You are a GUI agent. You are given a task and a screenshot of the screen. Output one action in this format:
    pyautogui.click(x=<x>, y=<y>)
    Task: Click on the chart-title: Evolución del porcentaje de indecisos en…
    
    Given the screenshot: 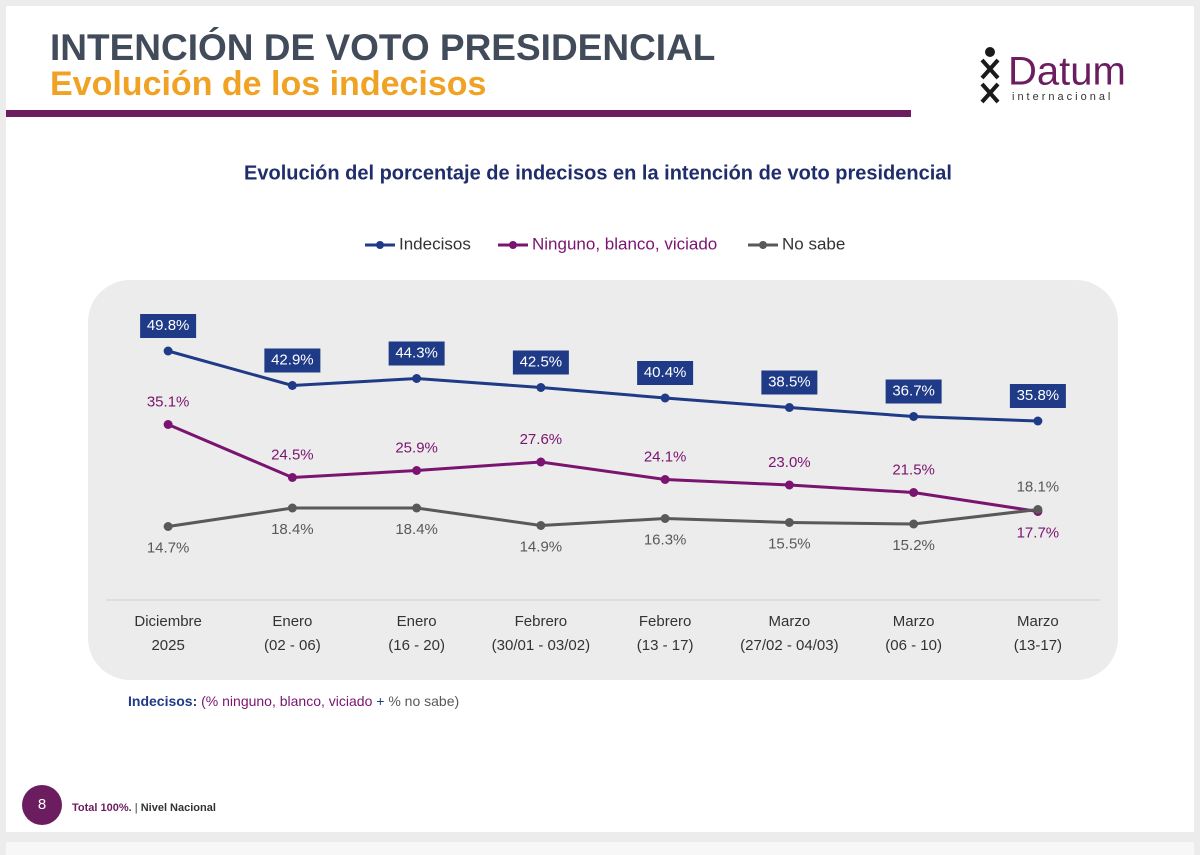 What is the action you would take?
    pyautogui.click(x=598, y=173)
    